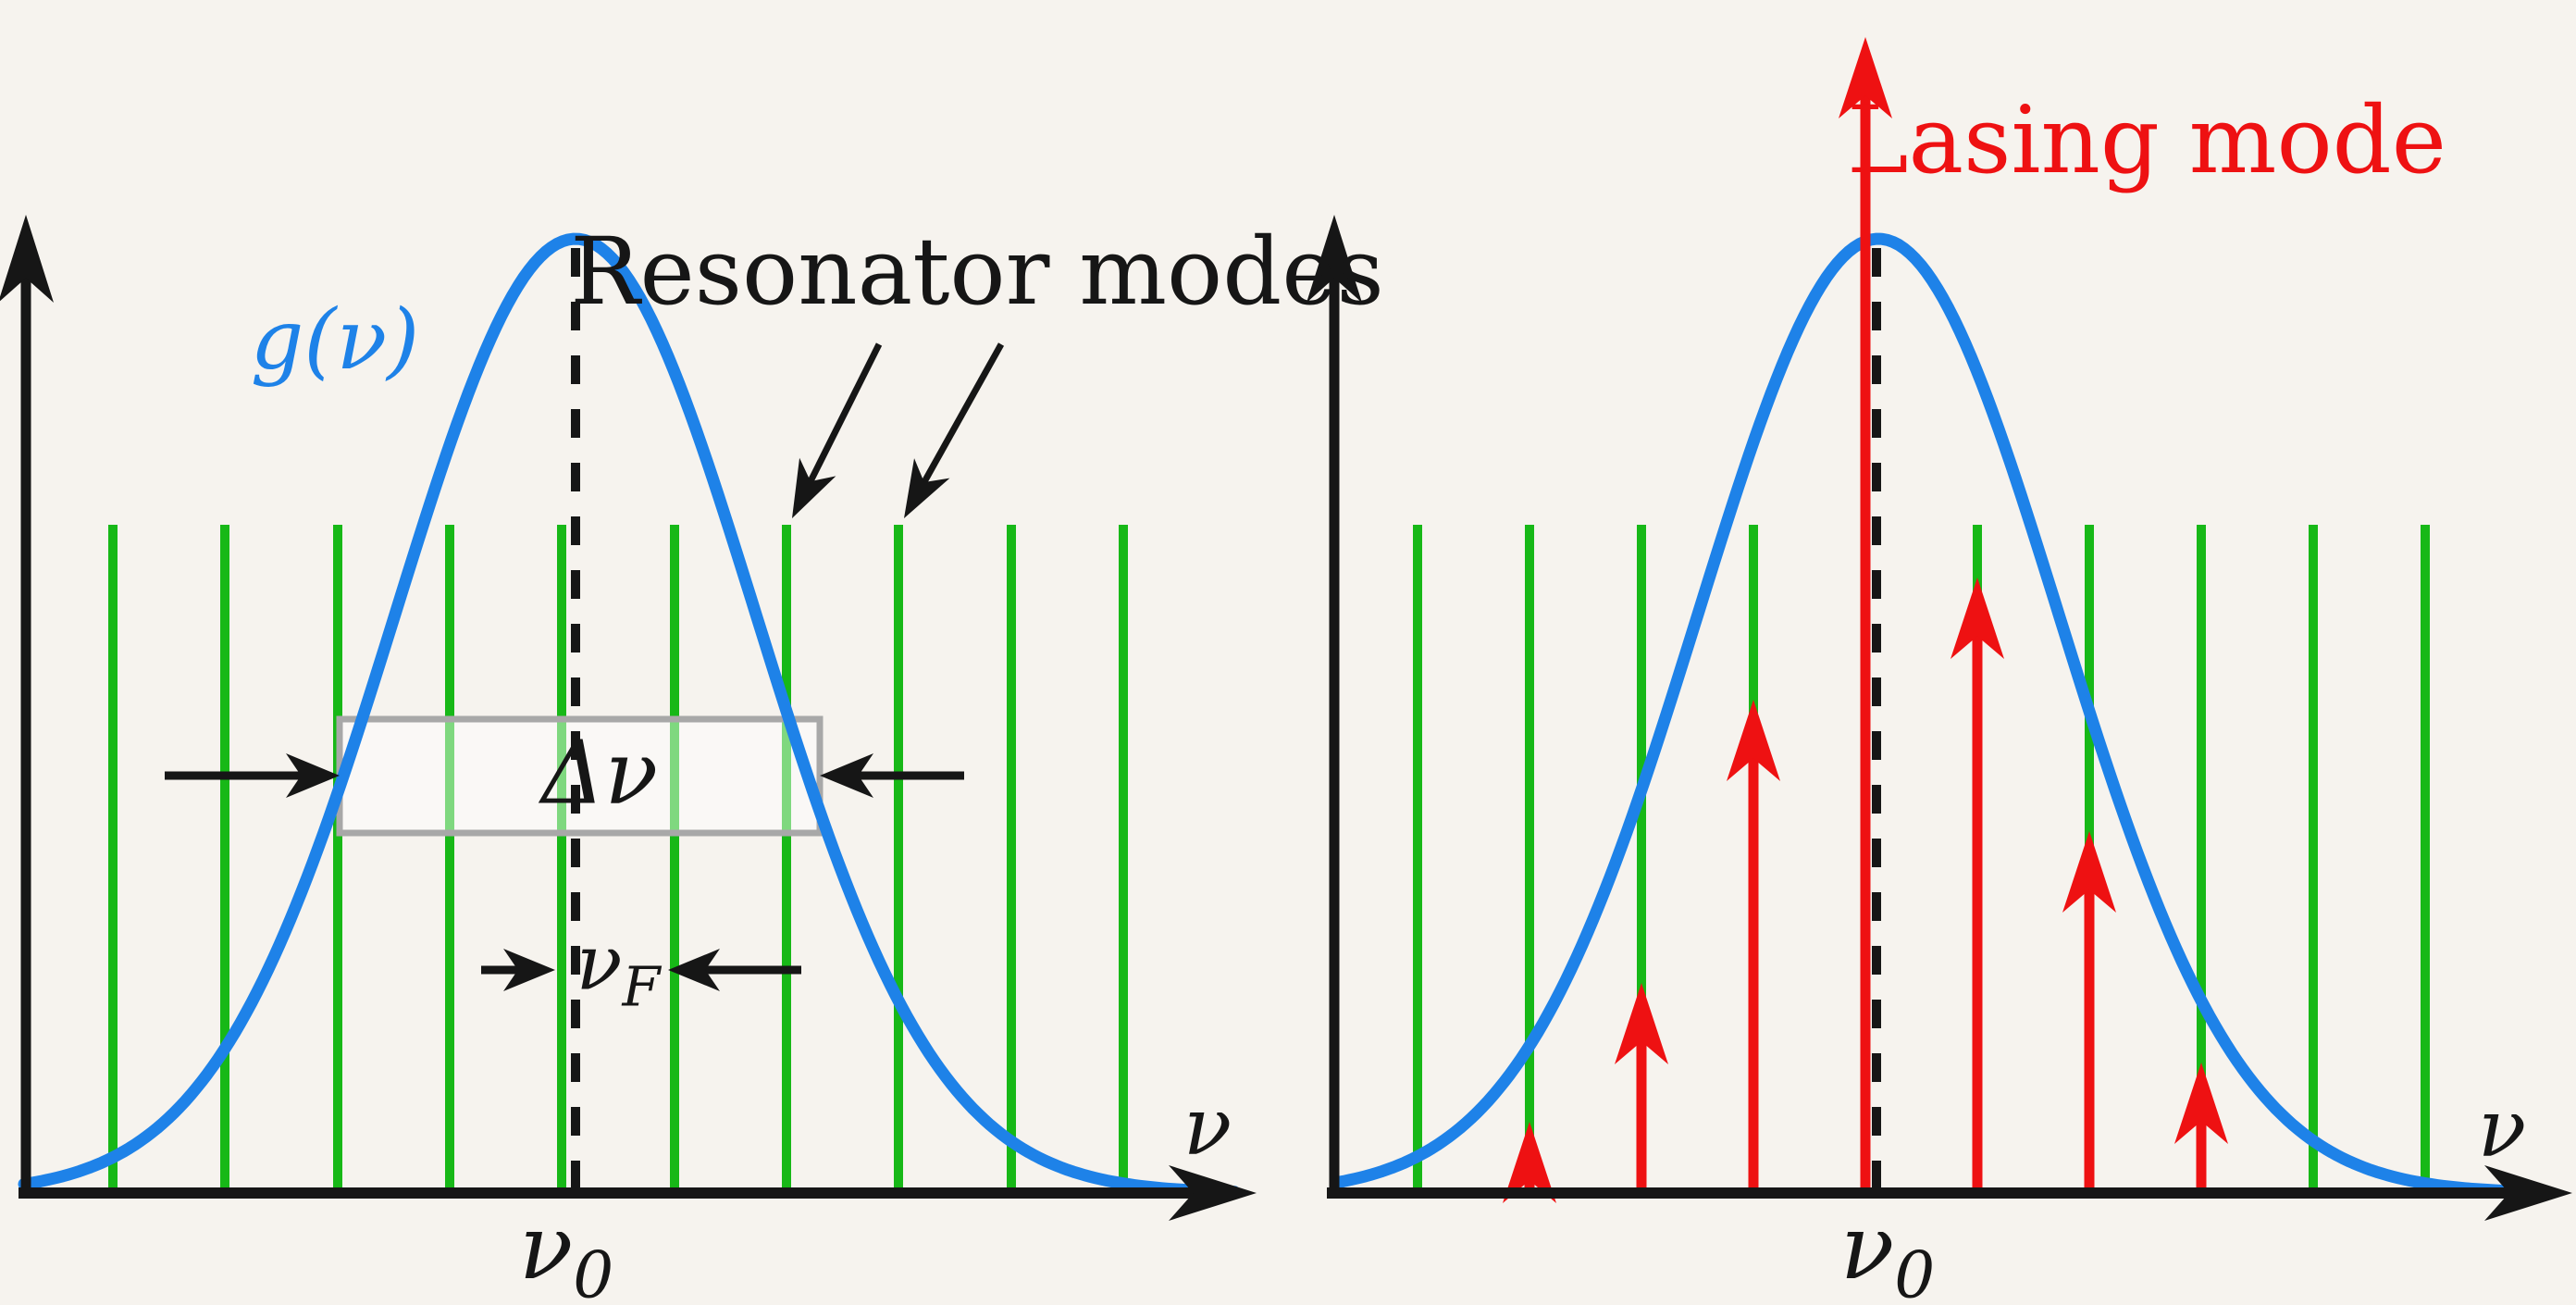 This screenshot has height=1305, width=2576. Describe the element at coordinates (847, 775) in the screenshot. I see `fwhm-arrow-right-head` at that location.